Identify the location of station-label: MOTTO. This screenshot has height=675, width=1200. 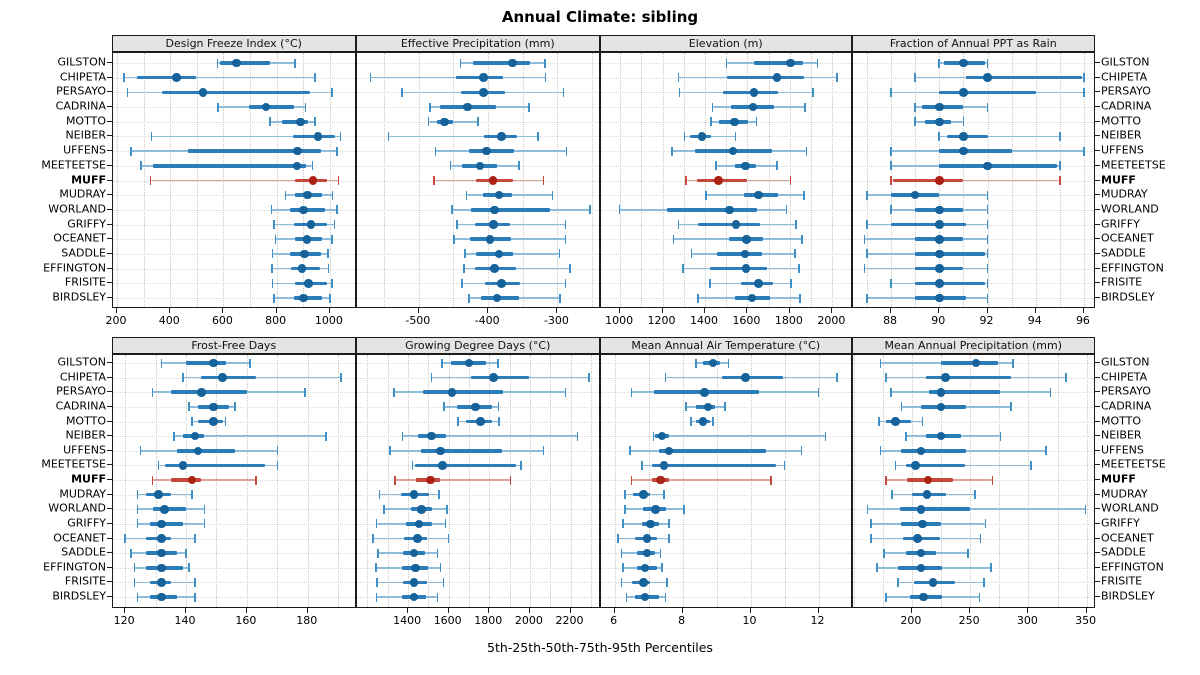
(1121, 121).